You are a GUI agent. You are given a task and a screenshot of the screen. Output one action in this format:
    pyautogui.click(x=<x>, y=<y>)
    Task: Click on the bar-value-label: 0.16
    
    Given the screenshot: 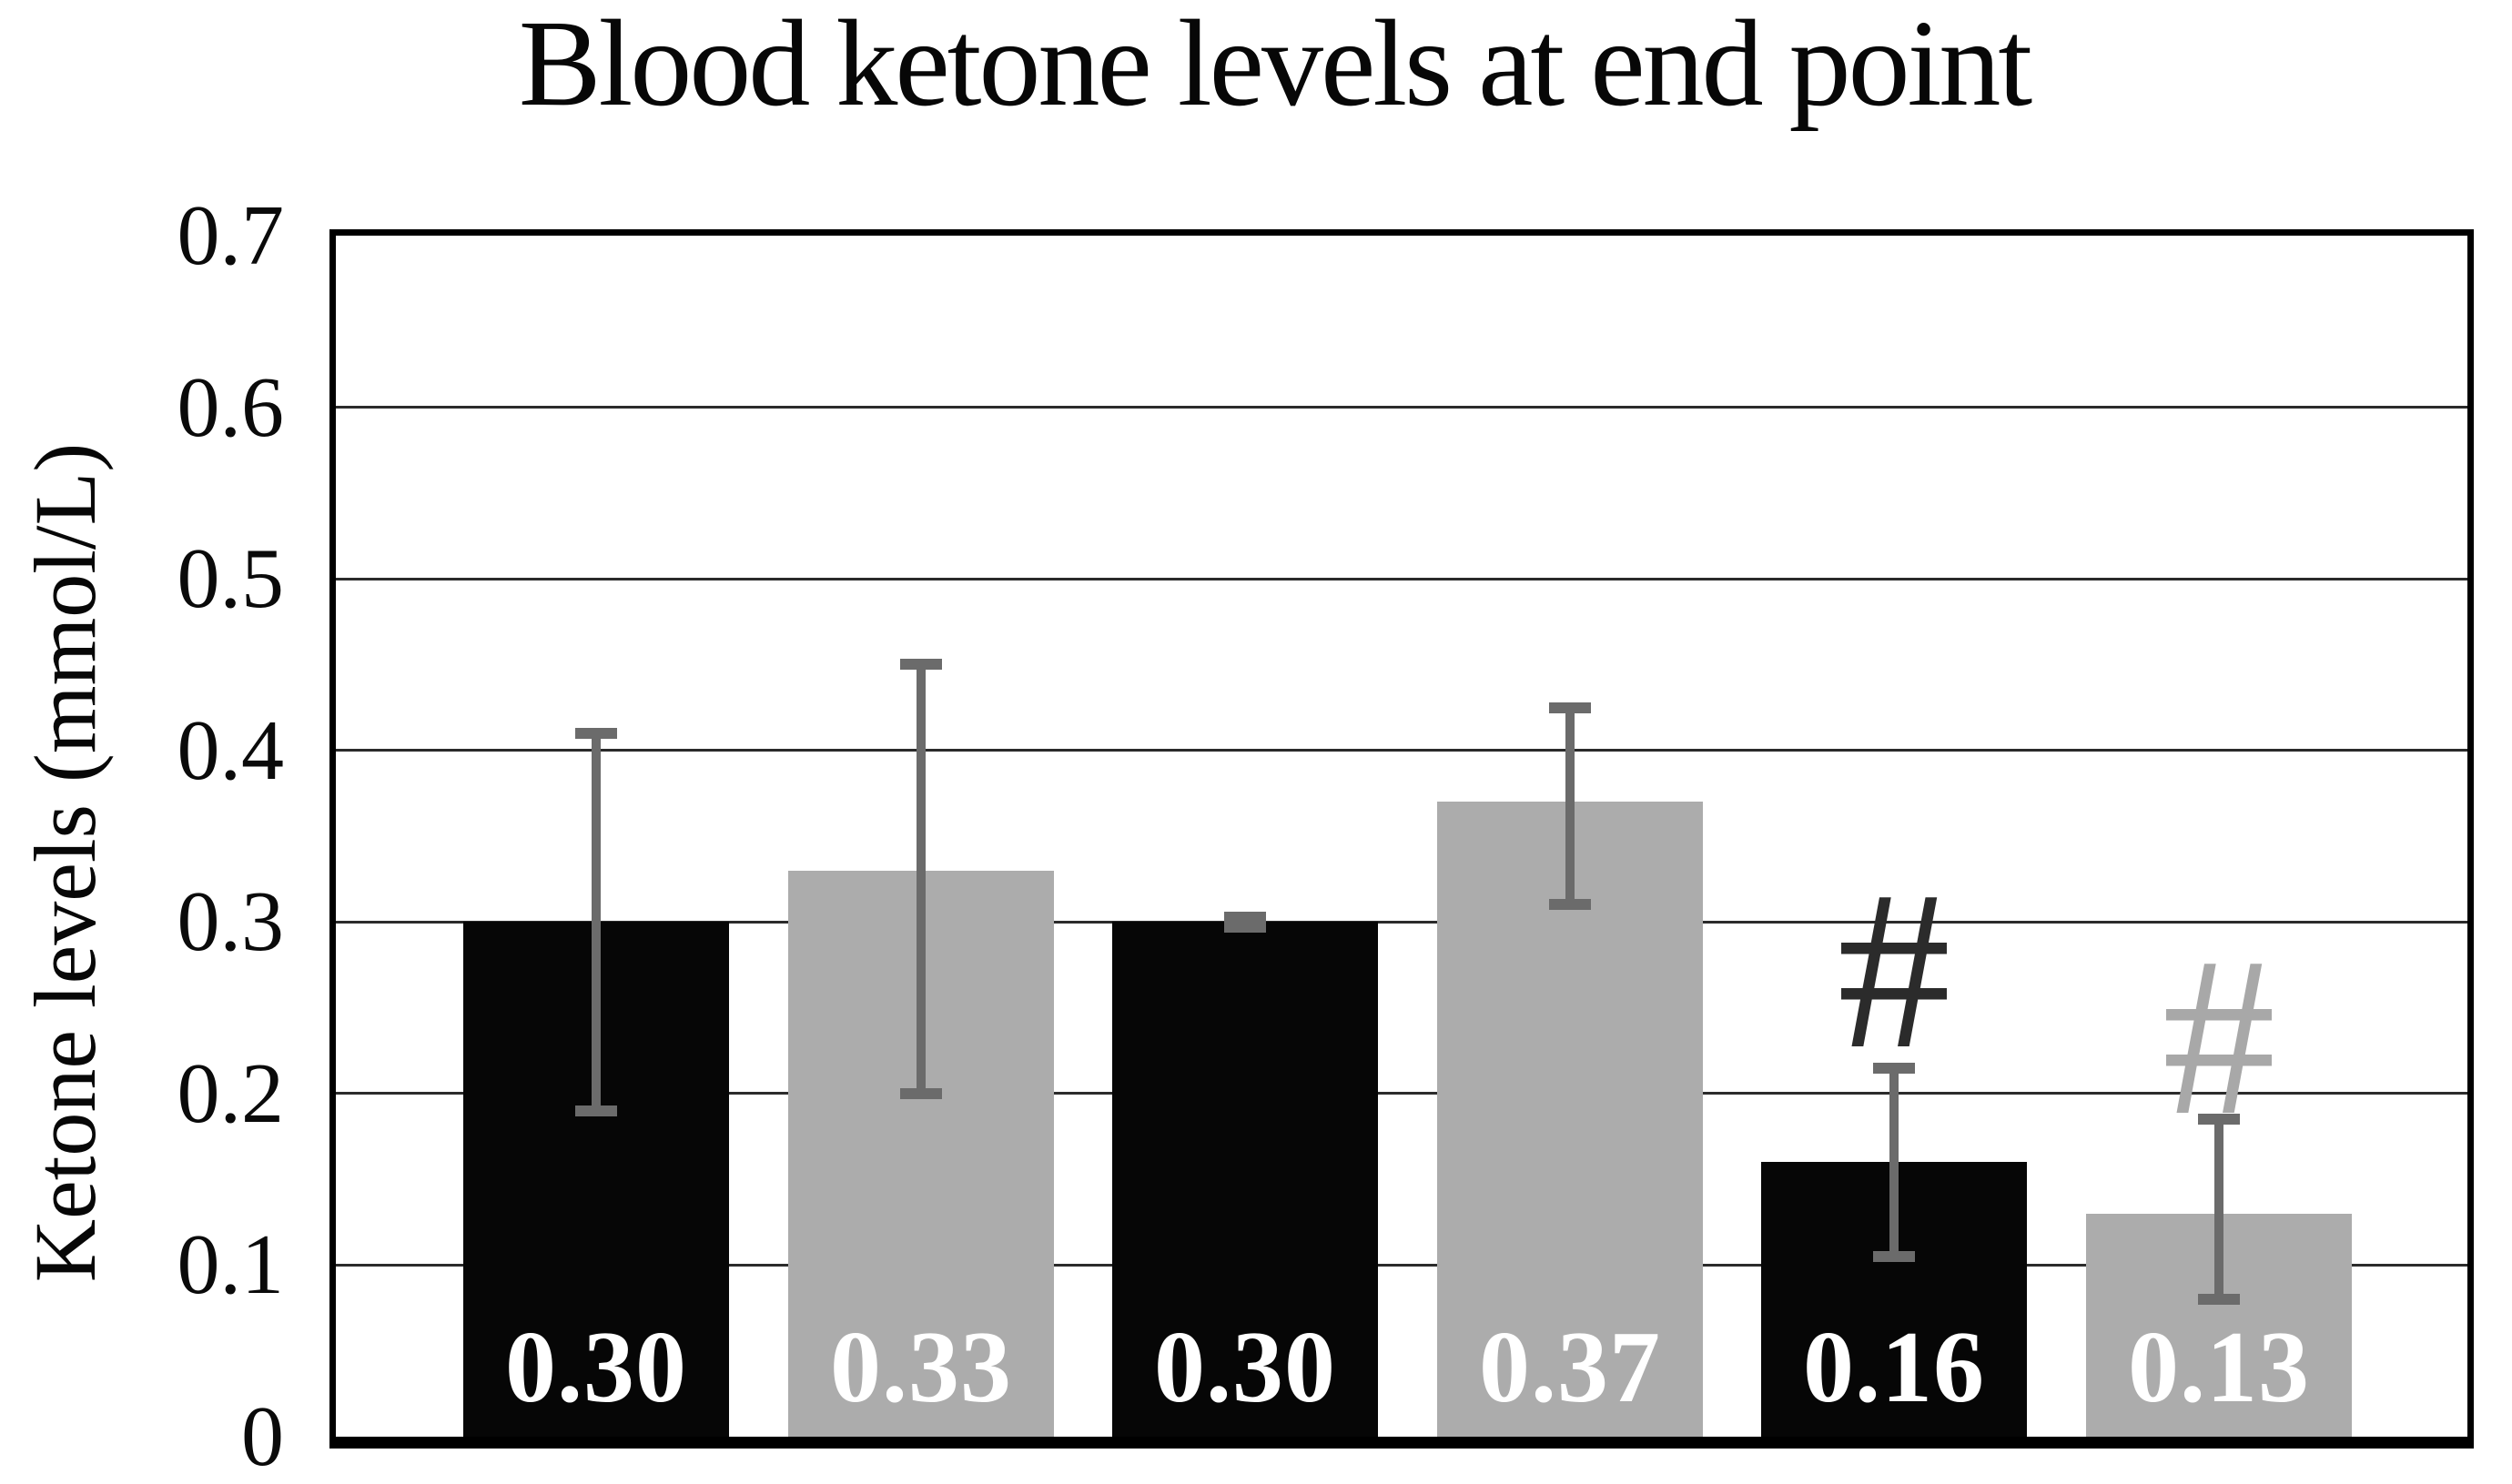 What is the action you would take?
    pyautogui.click(x=1894, y=1367)
    